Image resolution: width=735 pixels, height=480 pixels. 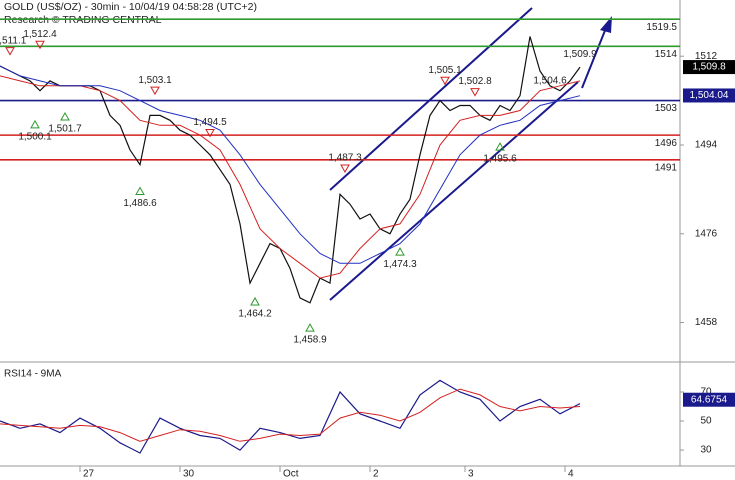 What do you see at coordinates (666, 143) in the screenshot?
I see `level-label: 1496` at bounding box center [666, 143].